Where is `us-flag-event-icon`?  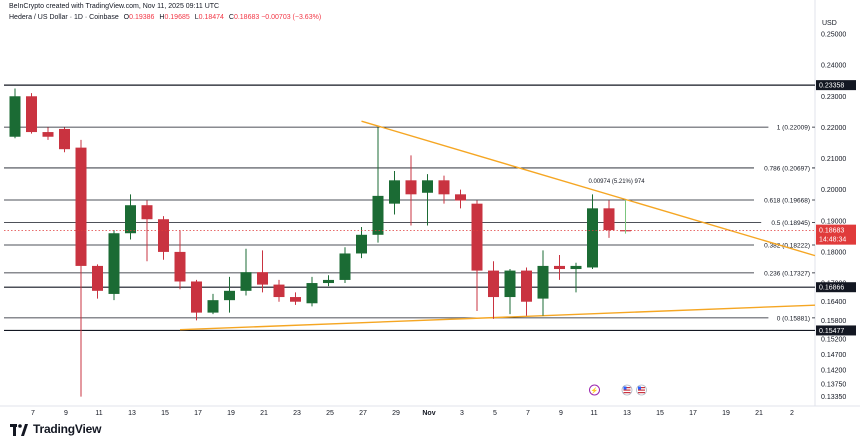
us-flag-event-icon is located at coordinates (627, 390).